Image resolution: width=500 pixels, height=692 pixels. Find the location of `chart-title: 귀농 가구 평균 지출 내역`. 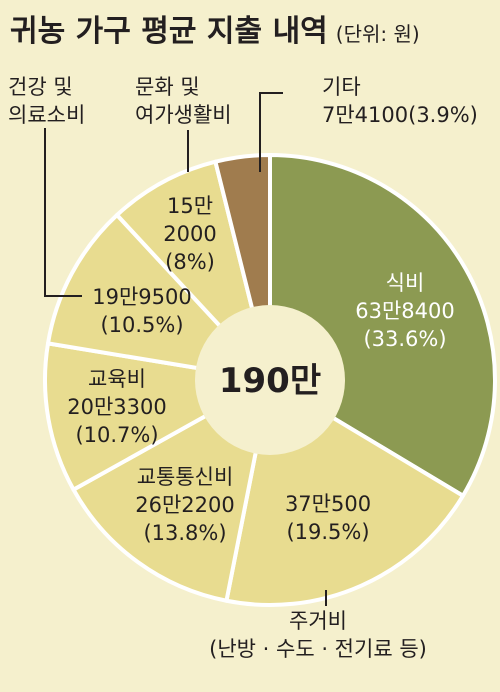

chart-title: 귀농 가구 평균 지출 내역 is located at coordinates (169, 31).